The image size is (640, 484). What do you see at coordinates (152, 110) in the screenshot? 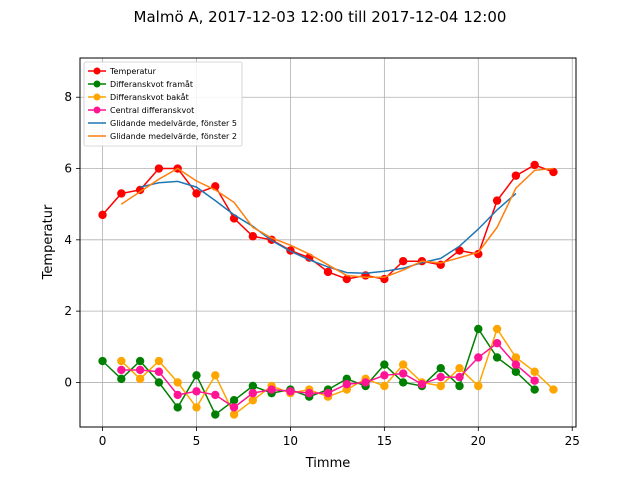
I see `legend-label: Central differanskvot` at bounding box center [152, 110].